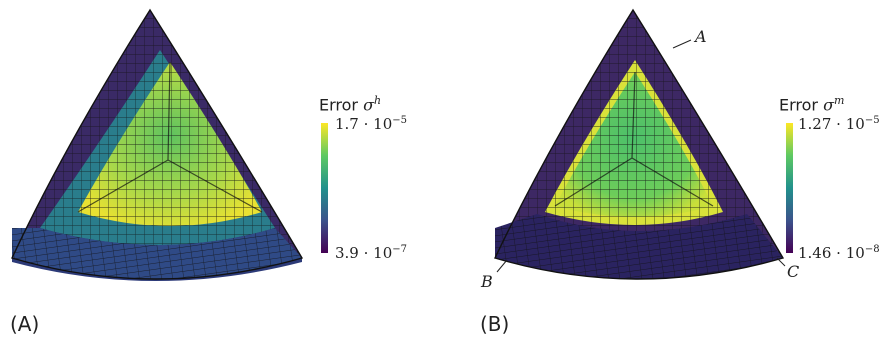 The image size is (895, 343). What do you see at coordinates (495, 324) in the screenshot?
I see `panel-label-b: (B)` at bounding box center [495, 324].